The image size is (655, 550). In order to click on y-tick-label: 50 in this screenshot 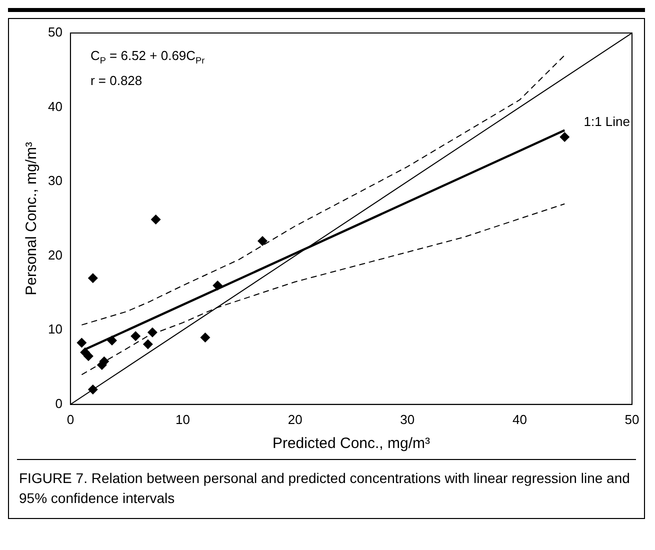, I will do `click(55, 32)`.